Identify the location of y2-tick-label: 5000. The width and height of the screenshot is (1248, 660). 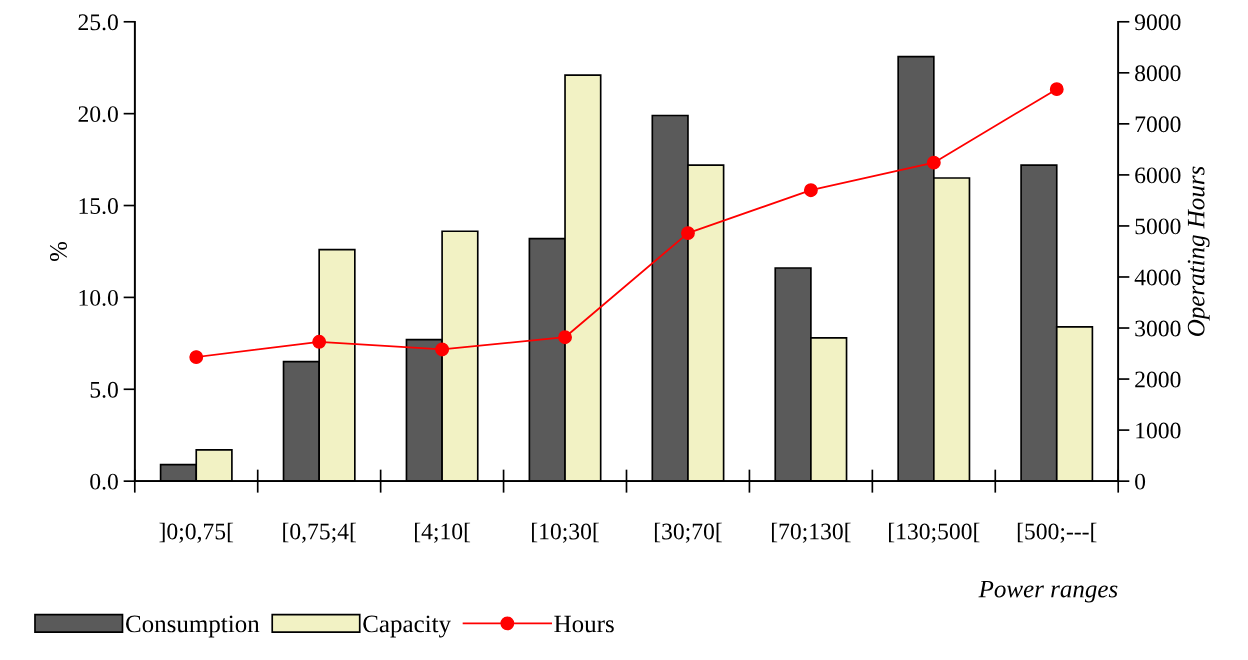
(1158, 226).